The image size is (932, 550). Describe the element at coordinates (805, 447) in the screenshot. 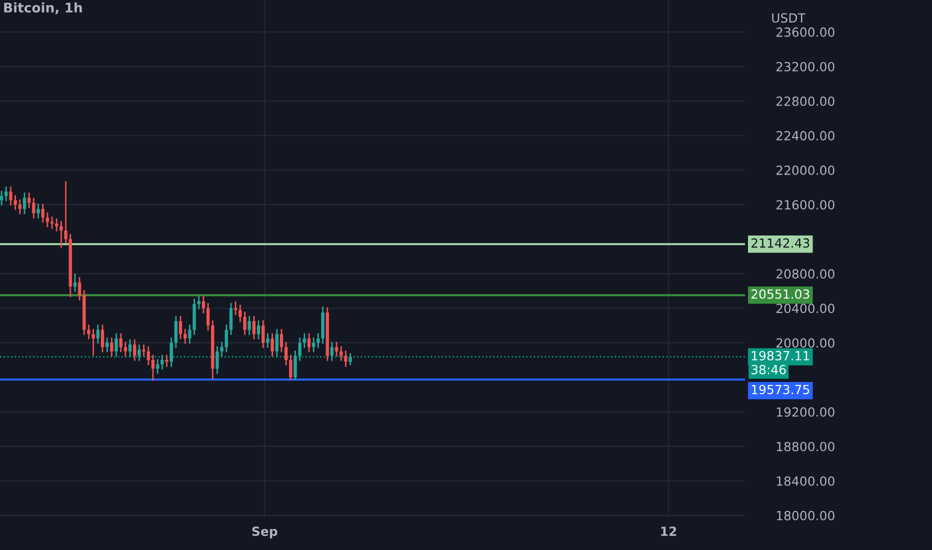

I see `y-tick-label: 18800.00` at that location.